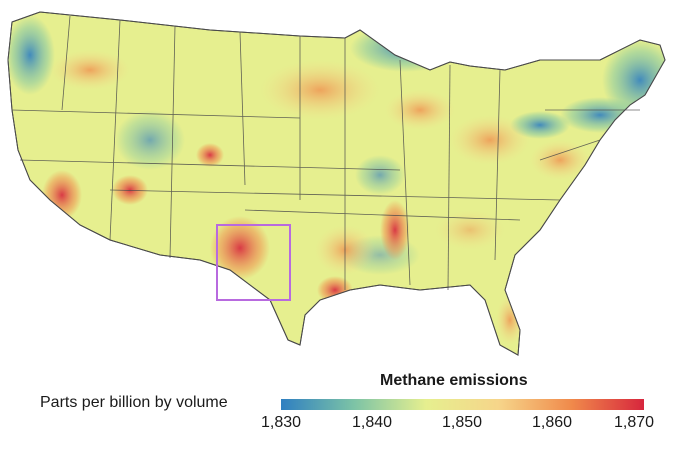  Describe the element at coordinates (134, 402) in the screenshot. I see `legend-units-label: Parts per billion by volume` at that location.